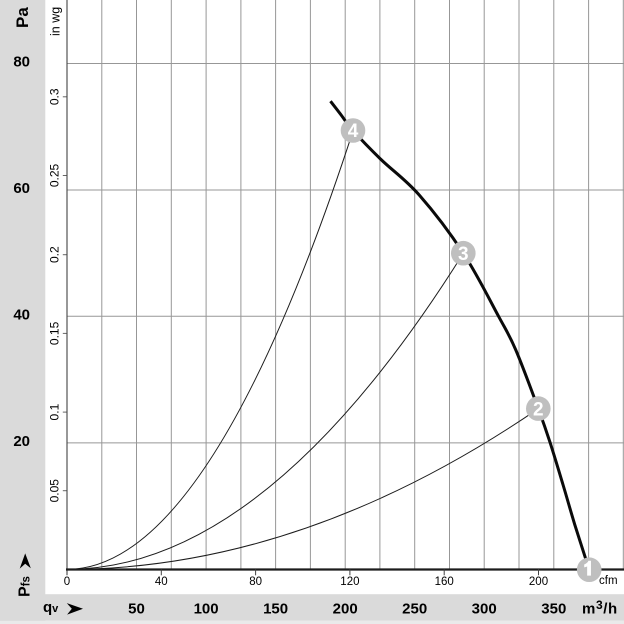  What do you see at coordinates (55, 411) in the screenshot?
I see `svg-text: 0.1` at bounding box center [55, 411].